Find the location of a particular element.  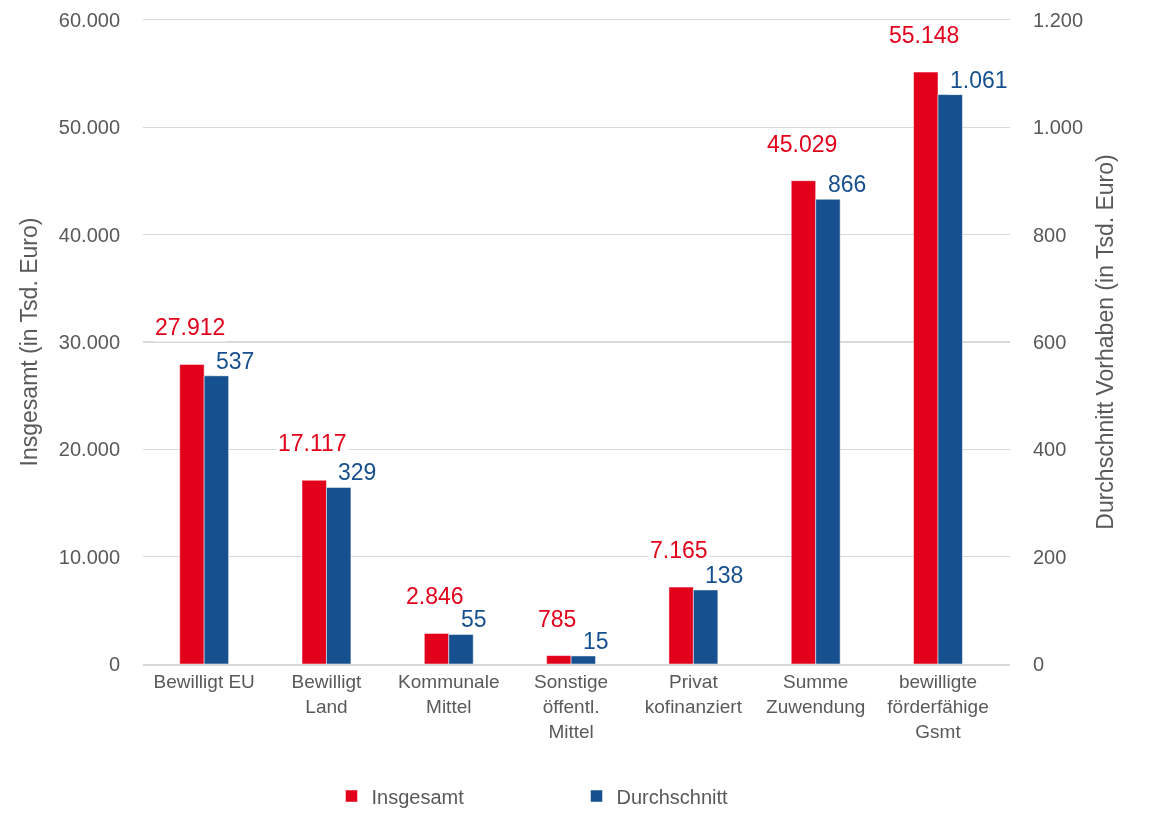

y2-axis-title: Durchschnitt Vorhaben (in Tsd. Euro) is located at coordinates (1104, 342).